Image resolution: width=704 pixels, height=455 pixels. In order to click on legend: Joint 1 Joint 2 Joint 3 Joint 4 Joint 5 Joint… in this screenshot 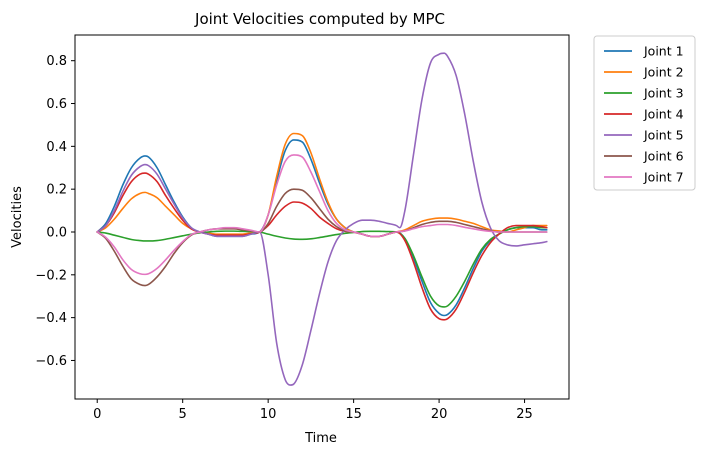, I will do `click(644, 113)`.